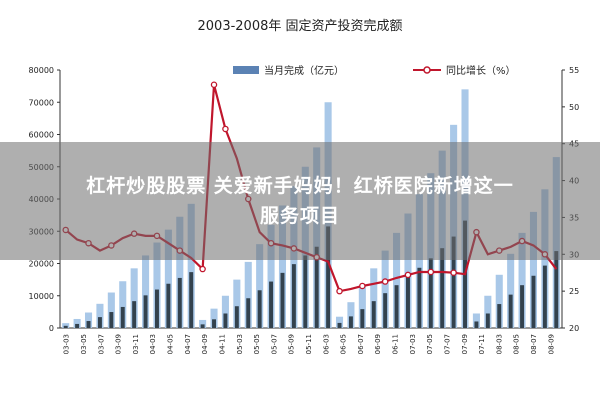  I want to click on x-tick-label: 03-07, so click(101, 344).